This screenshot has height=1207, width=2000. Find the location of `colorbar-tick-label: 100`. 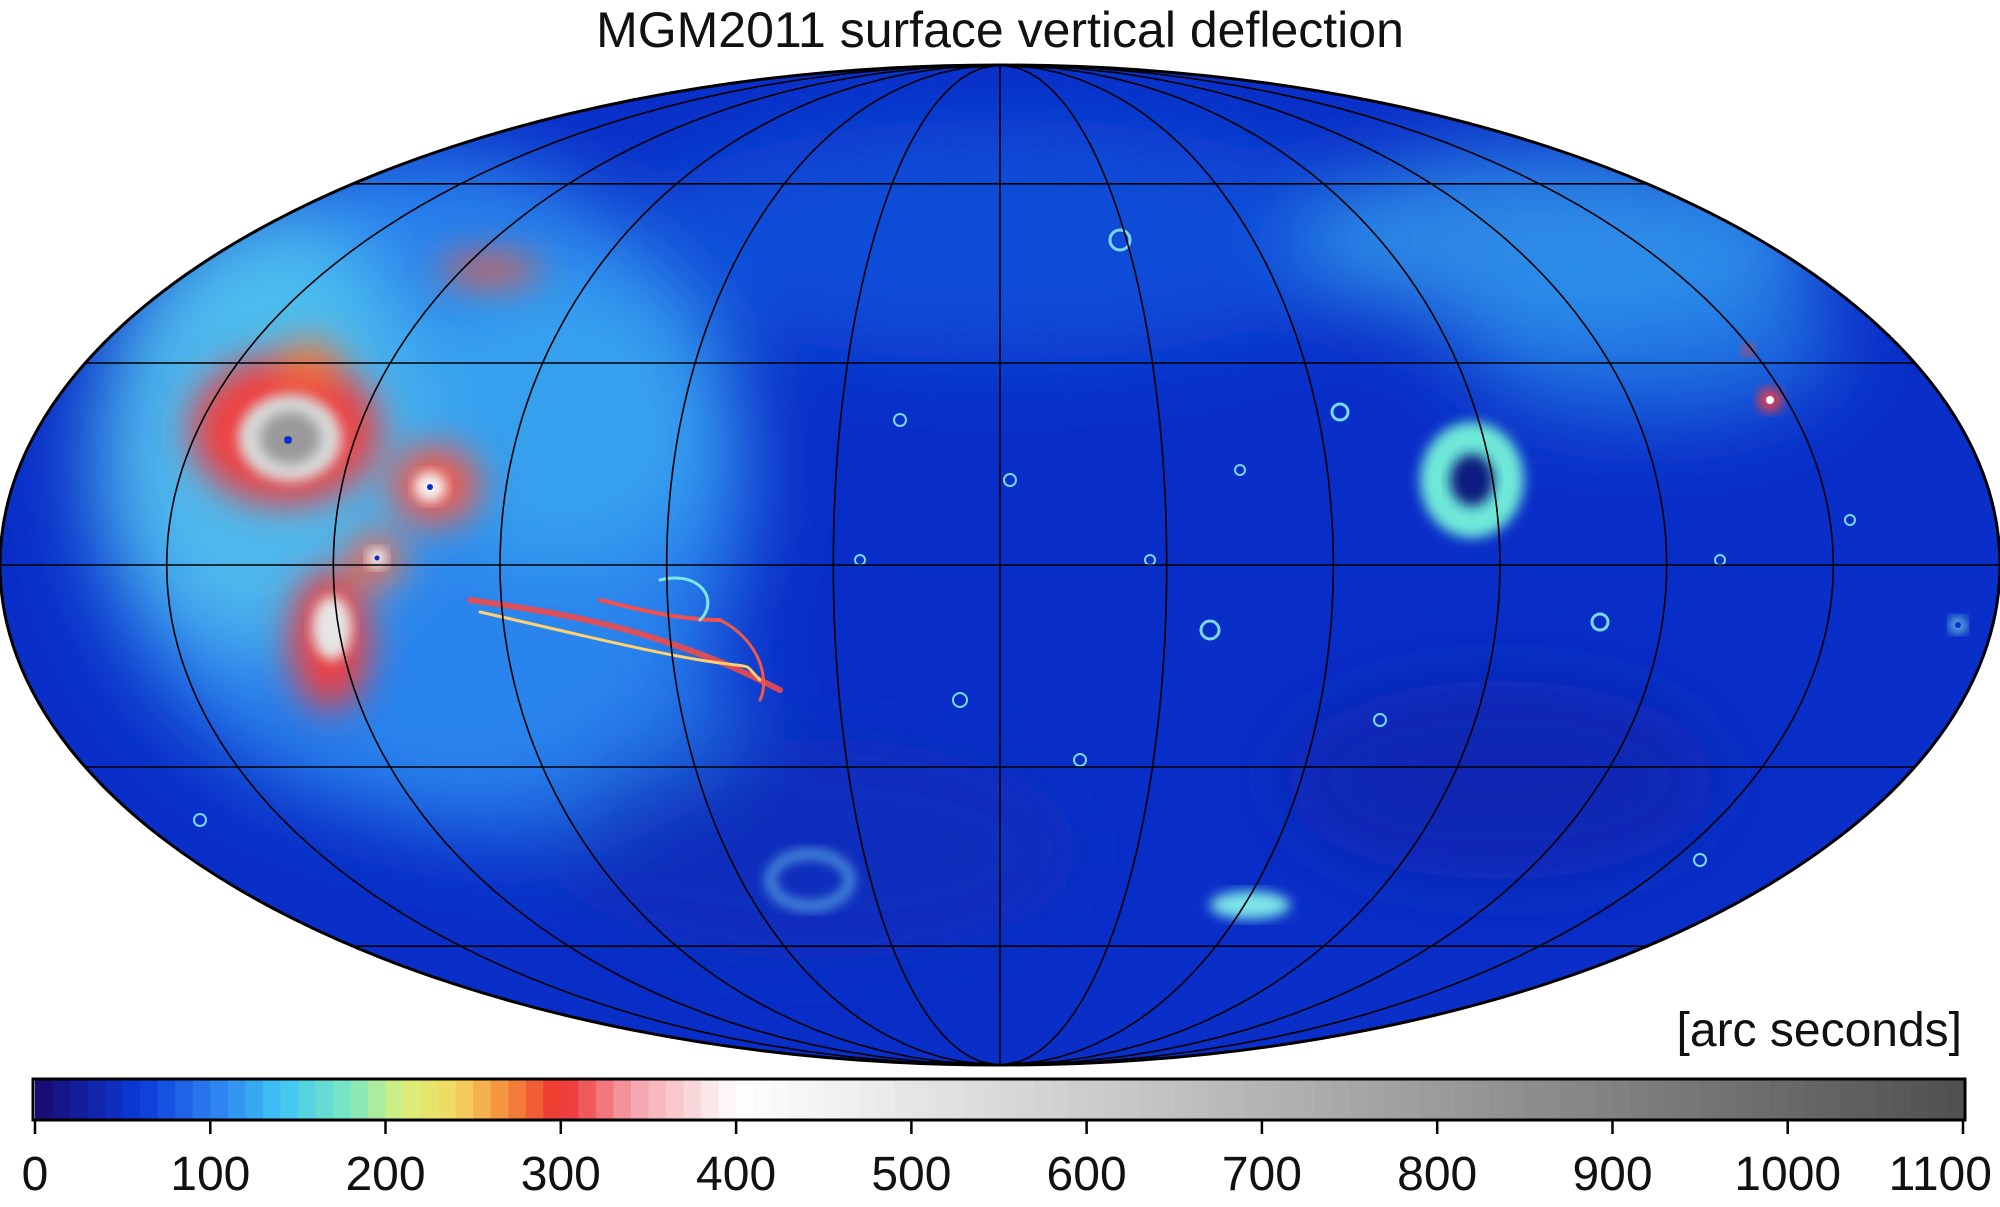

colorbar-tick-label: 100 is located at coordinates (210, 1174).